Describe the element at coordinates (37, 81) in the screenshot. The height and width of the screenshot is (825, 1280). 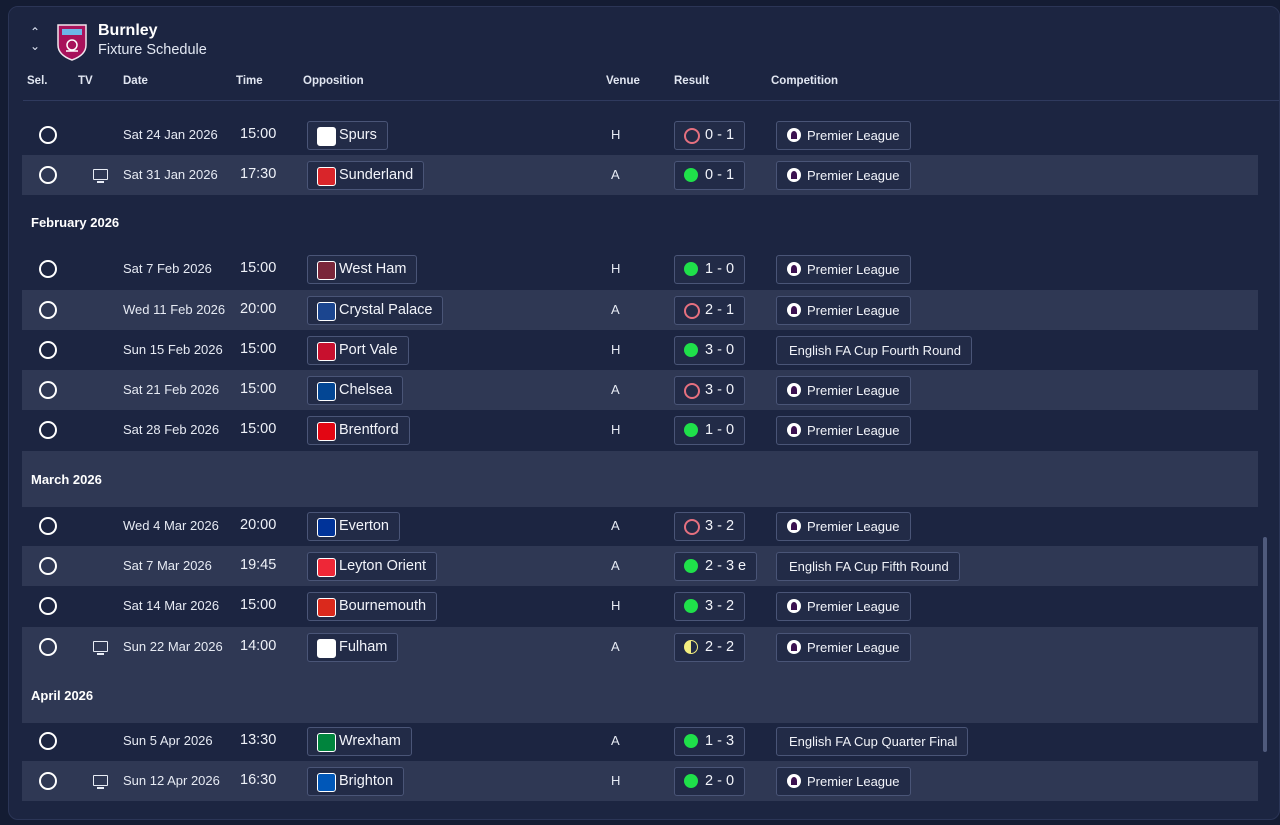
I see `column-header-sel: Sel.` at that location.